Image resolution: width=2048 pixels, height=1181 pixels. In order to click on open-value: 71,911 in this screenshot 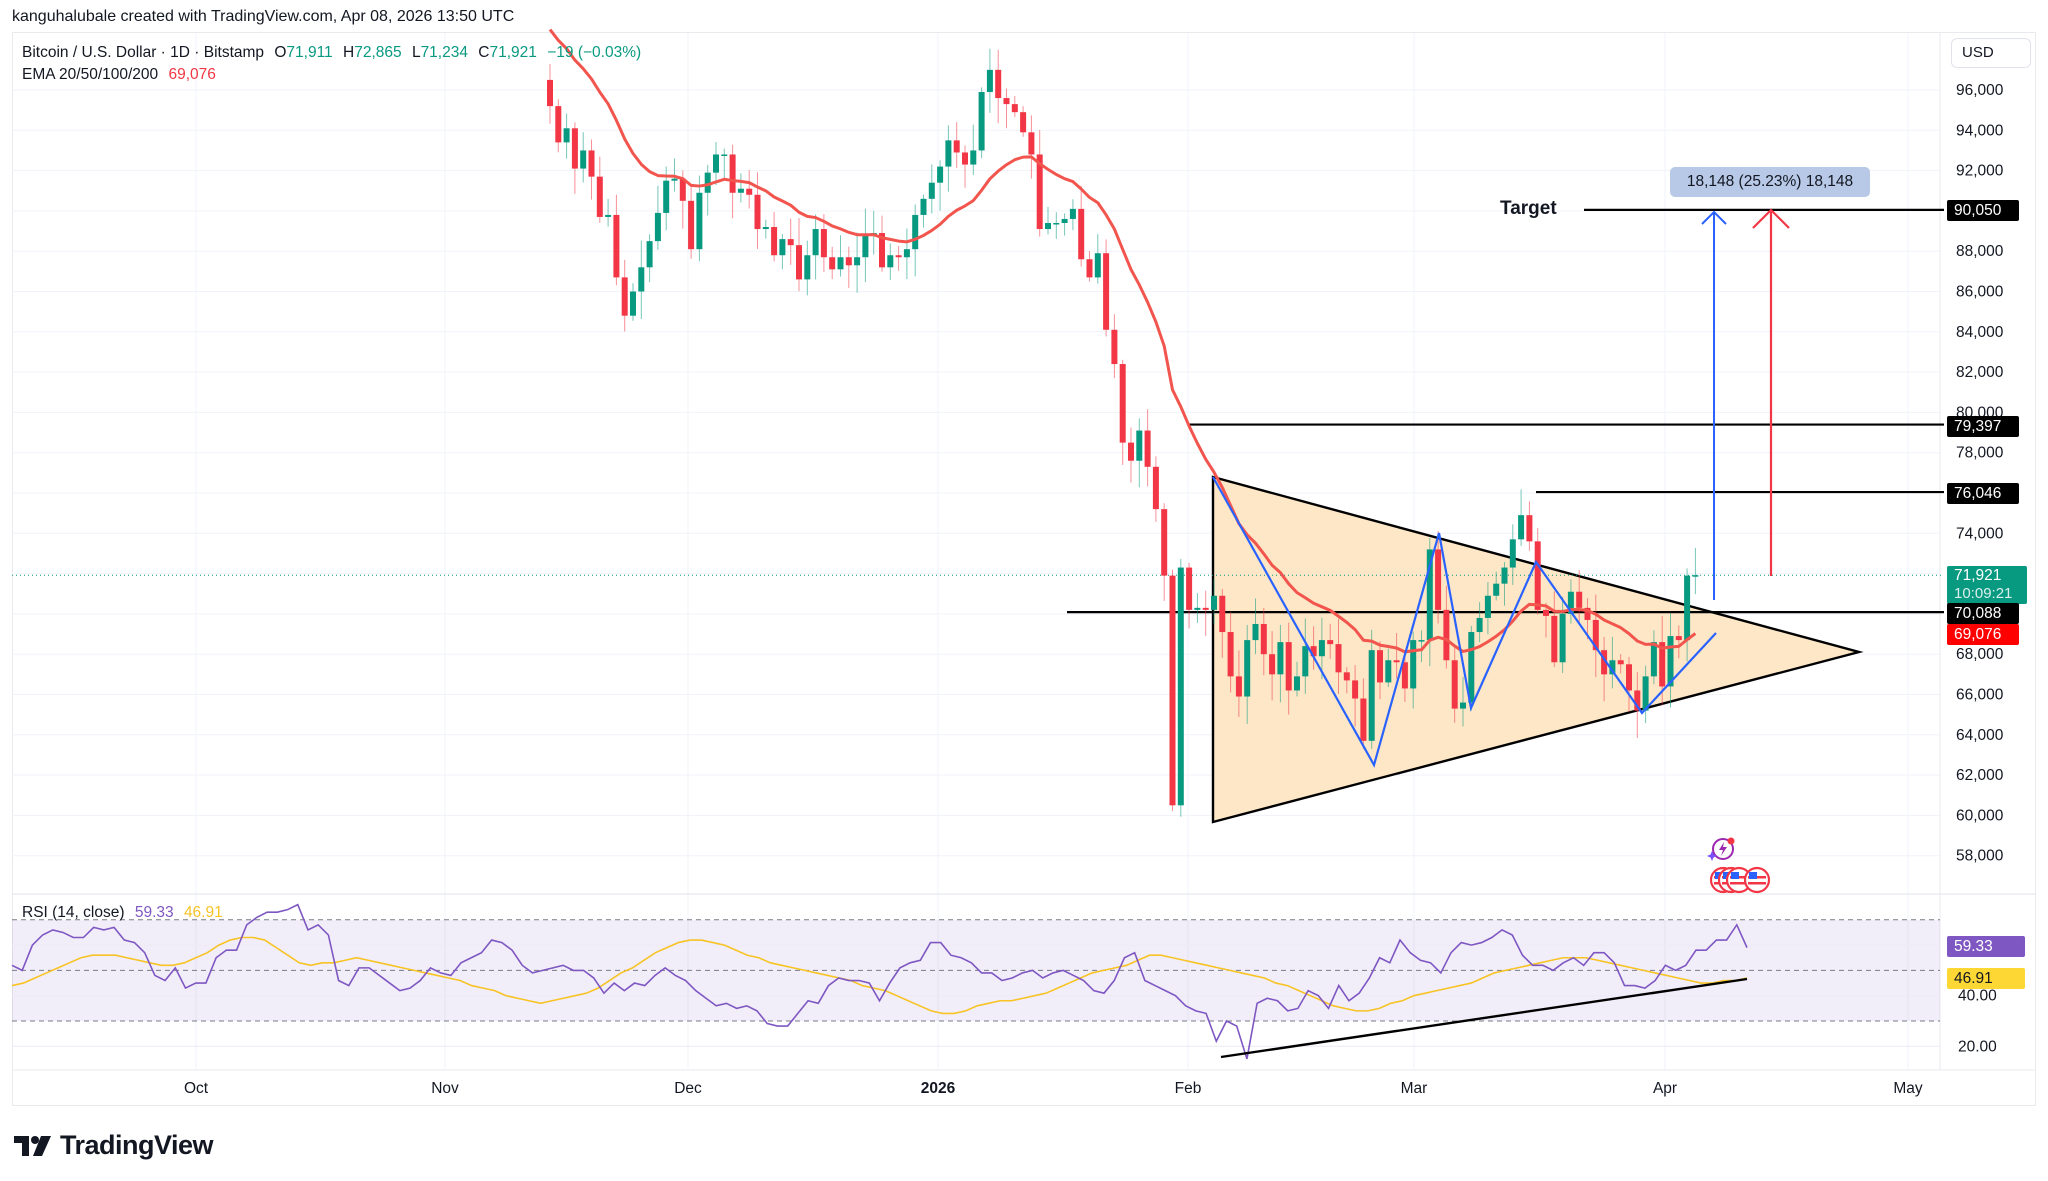, I will do `click(309, 52)`.